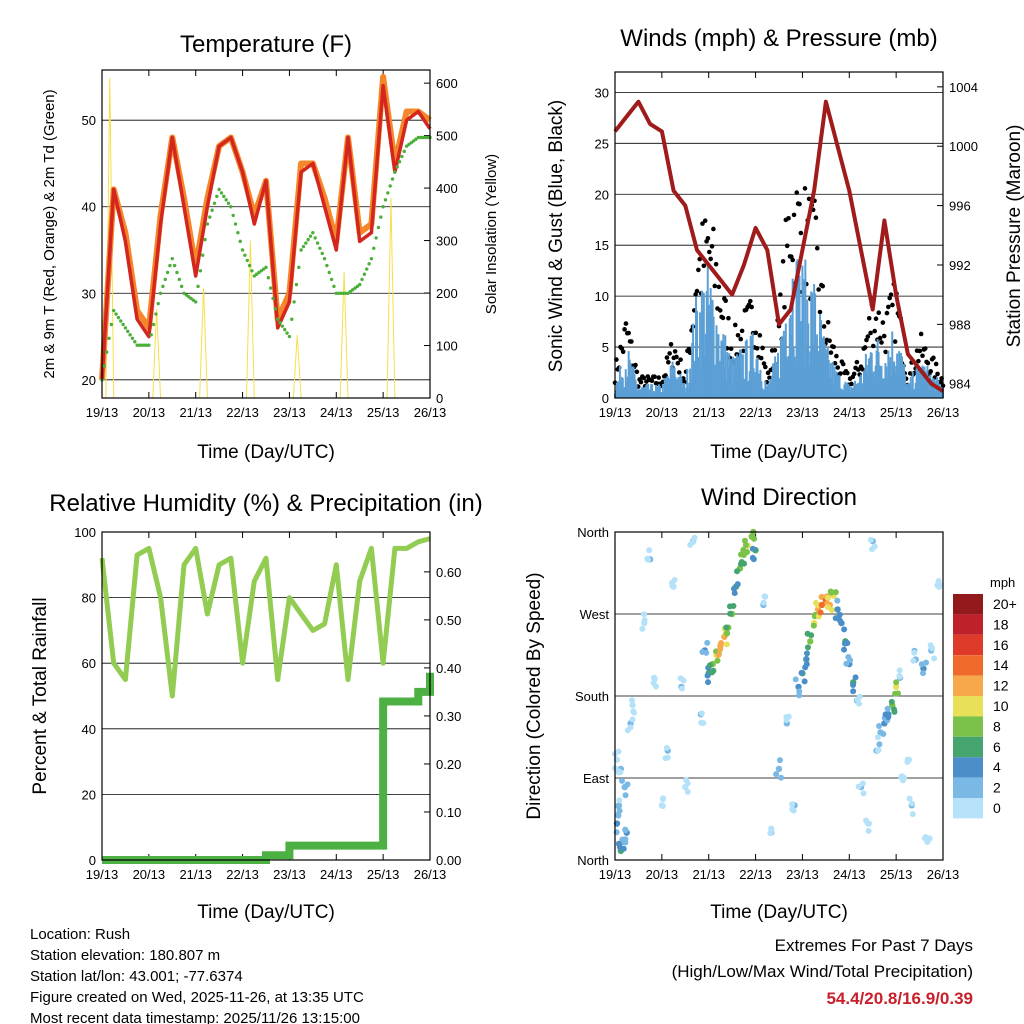 The image size is (1024, 1024). I want to click on x-tick-label: 21/13, so click(195, 412).